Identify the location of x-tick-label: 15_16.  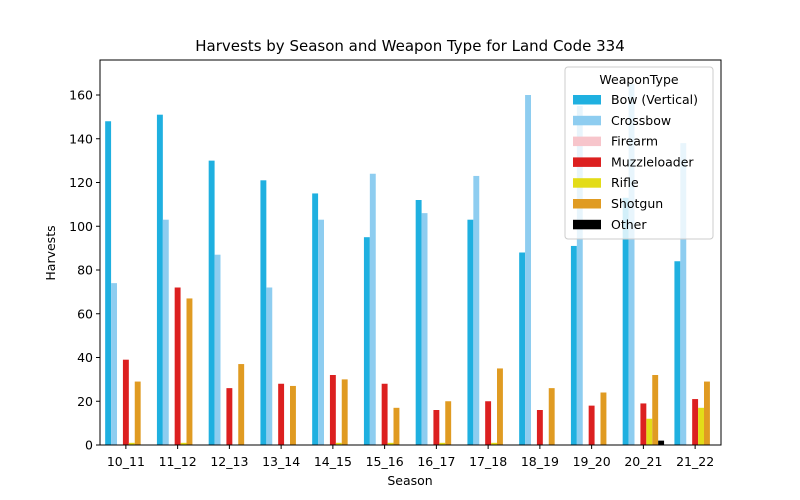
(385, 461).